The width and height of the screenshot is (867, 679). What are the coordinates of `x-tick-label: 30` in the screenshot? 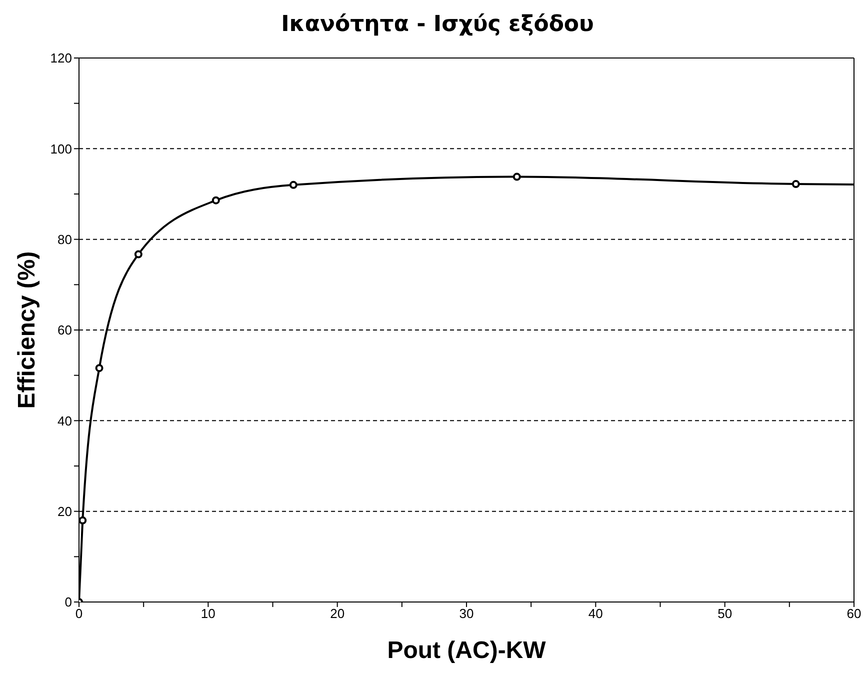 It's located at (466, 614).